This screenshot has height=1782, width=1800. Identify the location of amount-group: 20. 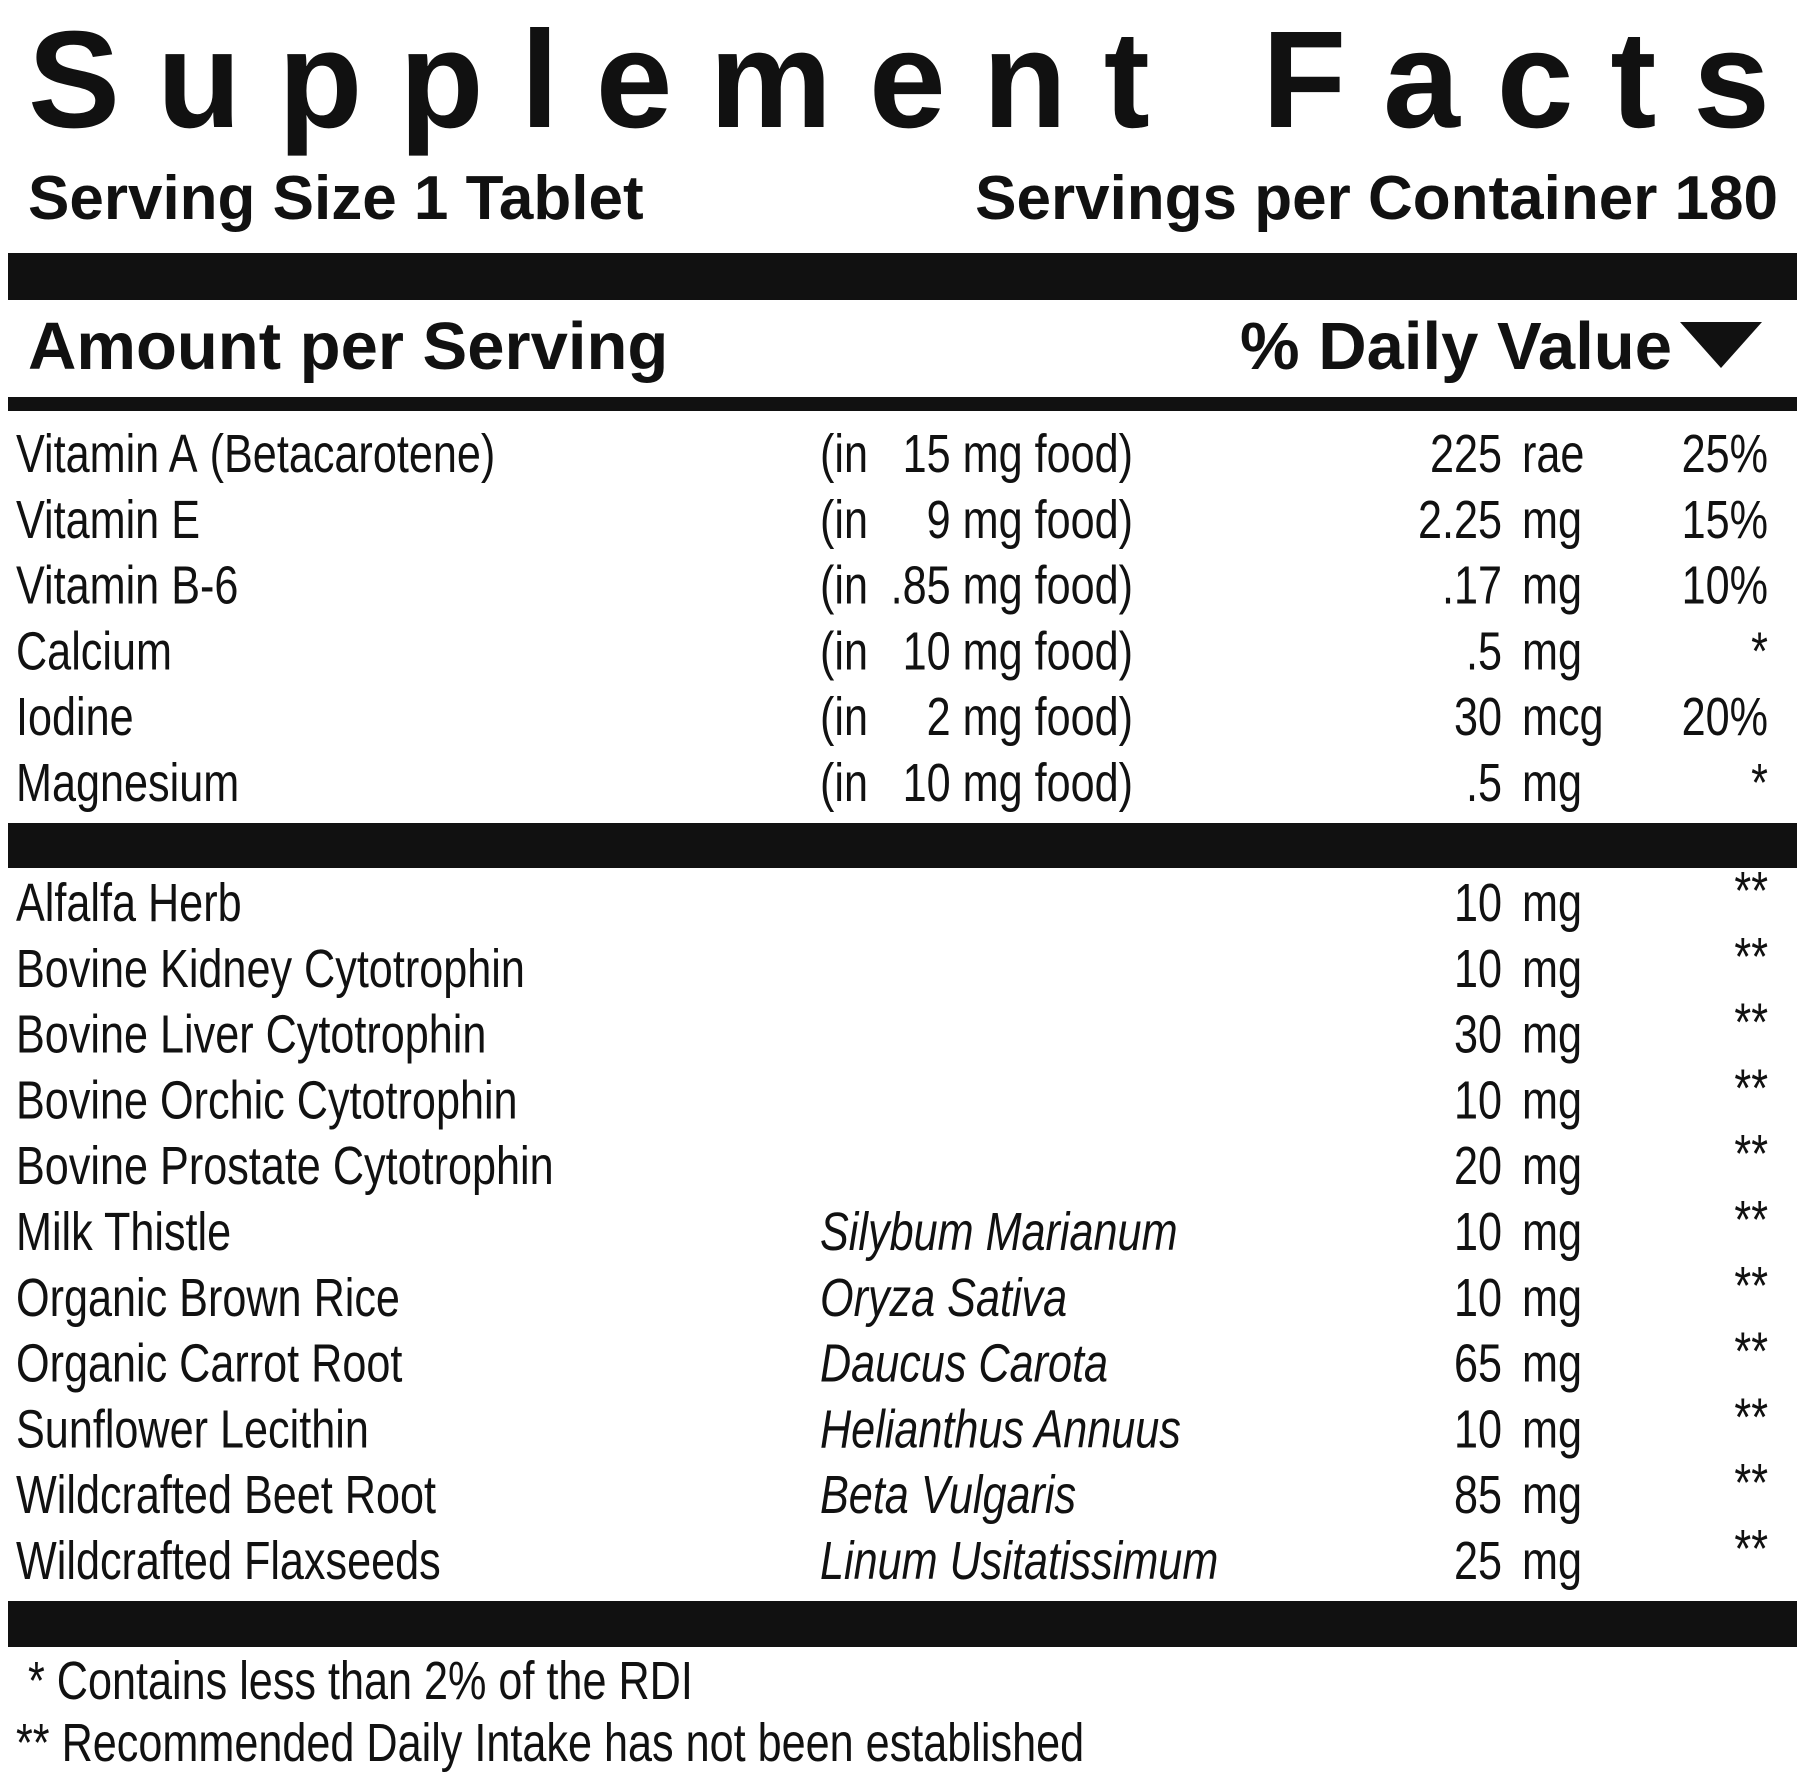
(1478, 1167).